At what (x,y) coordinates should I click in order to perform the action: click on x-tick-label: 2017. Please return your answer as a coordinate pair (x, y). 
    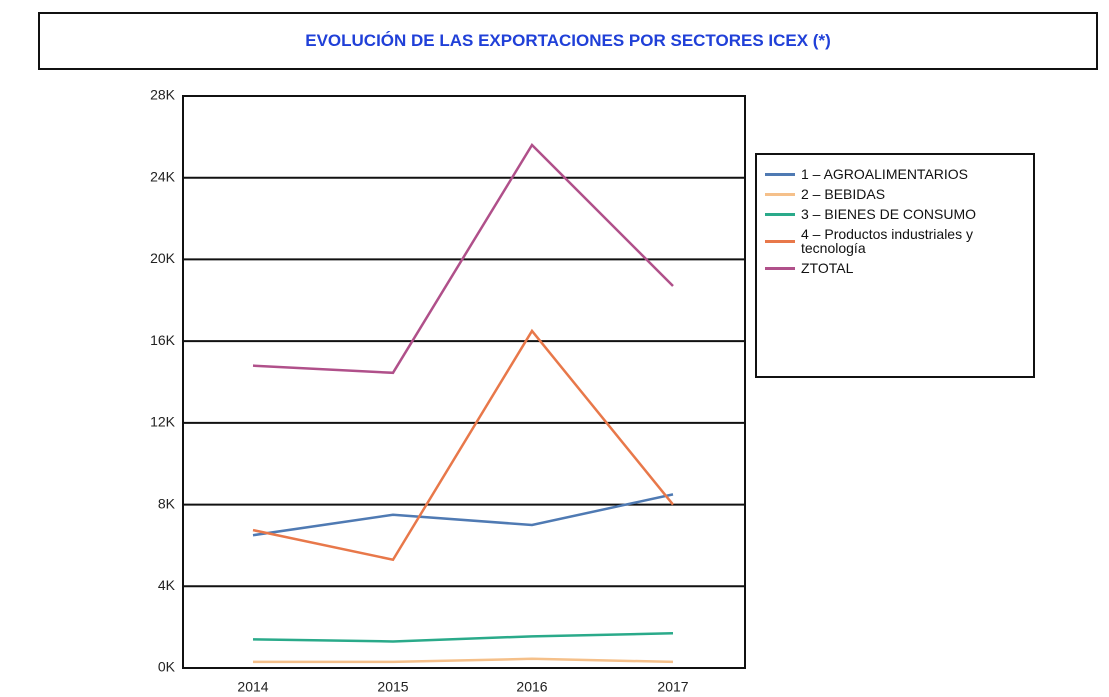
    Looking at the image, I should click on (672, 687).